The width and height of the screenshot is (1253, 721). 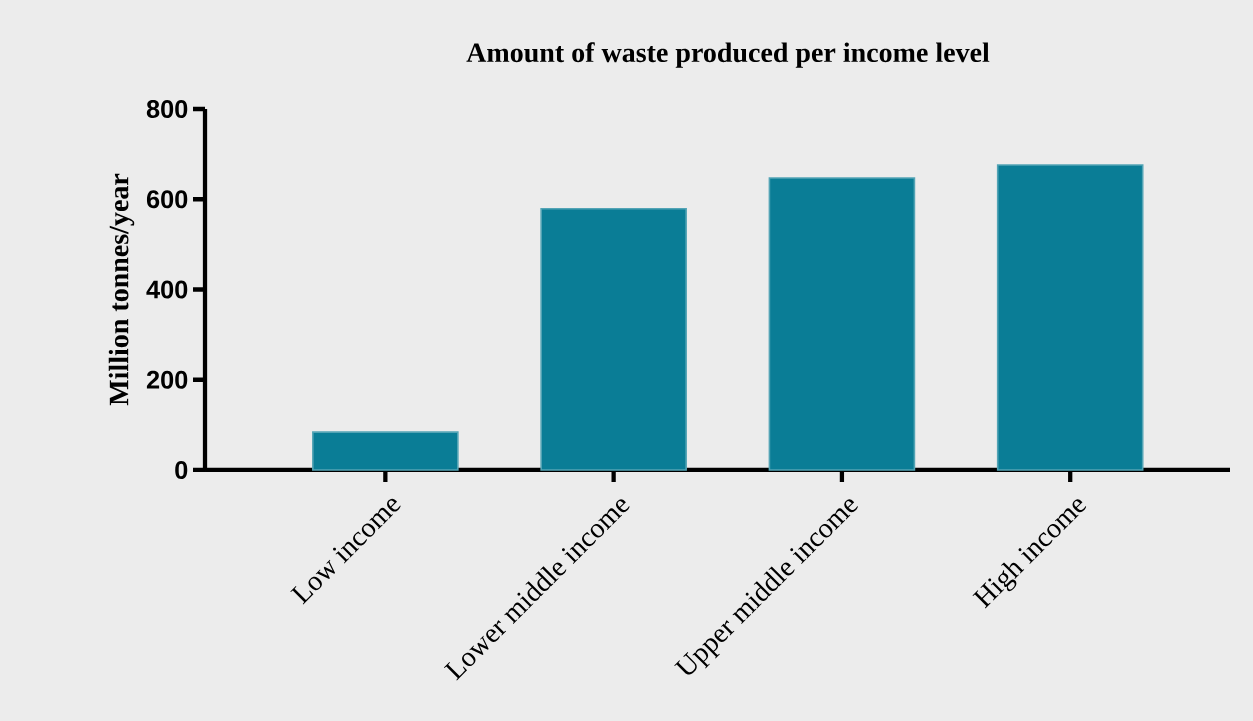 I want to click on chart-title: Amount of waste produced per income level, so click(x=728, y=55).